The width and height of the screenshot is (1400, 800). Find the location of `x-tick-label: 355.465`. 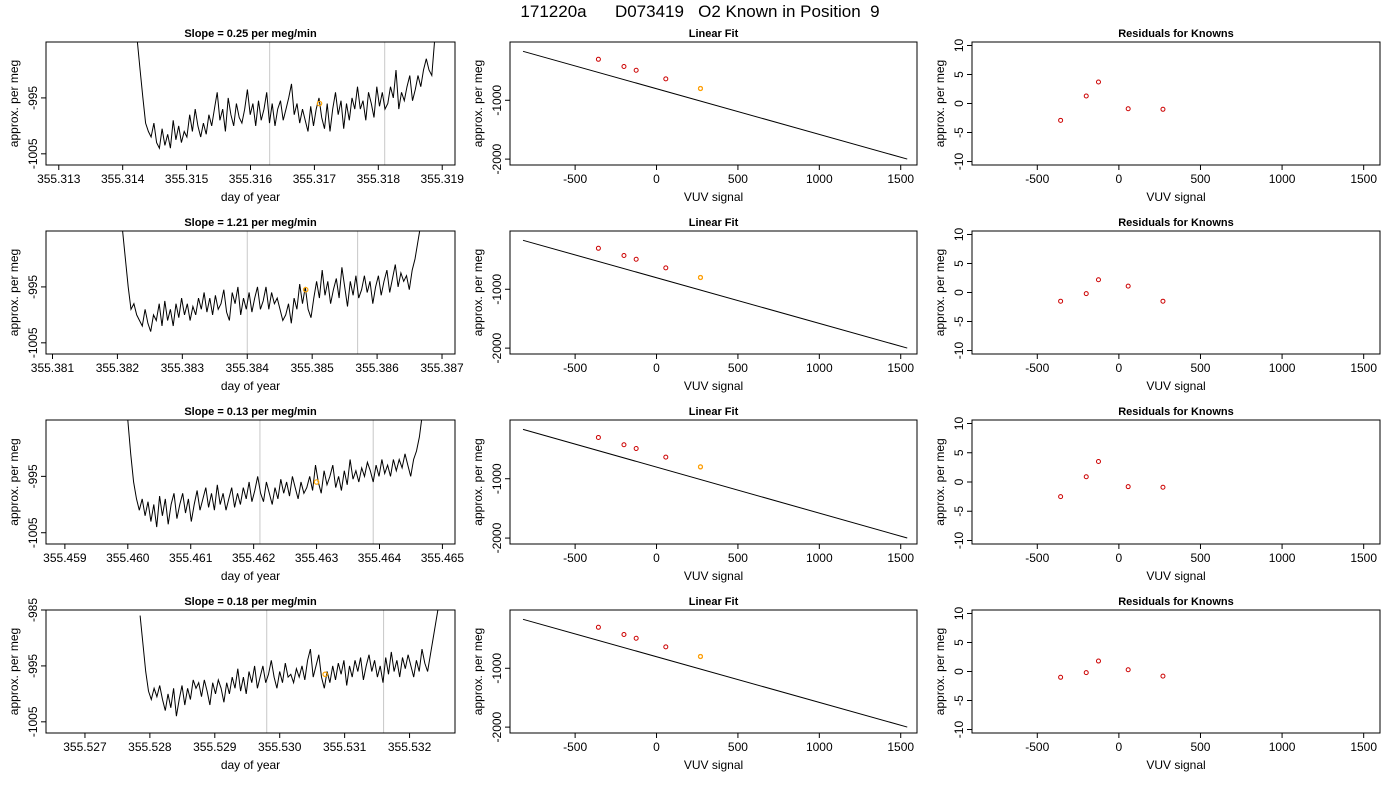

x-tick-label: 355.465 is located at coordinates (443, 558).